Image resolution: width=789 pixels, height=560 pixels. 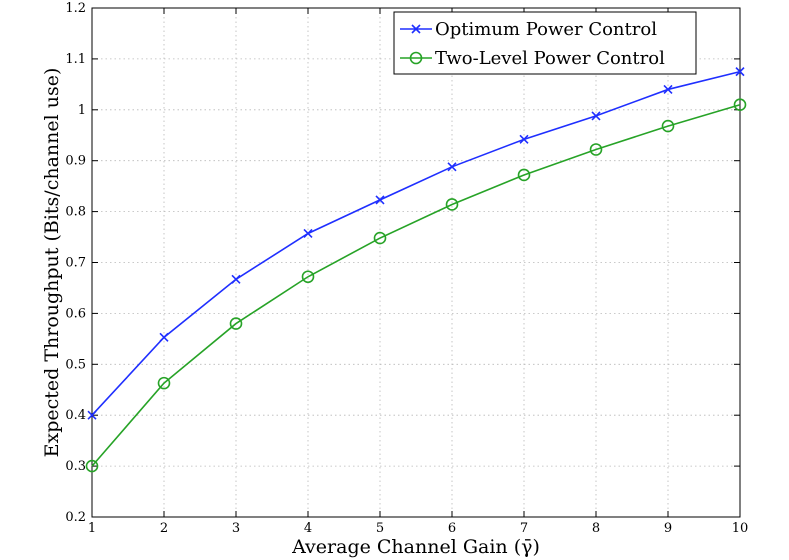 What do you see at coordinates (82, 110) in the screenshot?
I see `y-tick-label: 1` at bounding box center [82, 110].